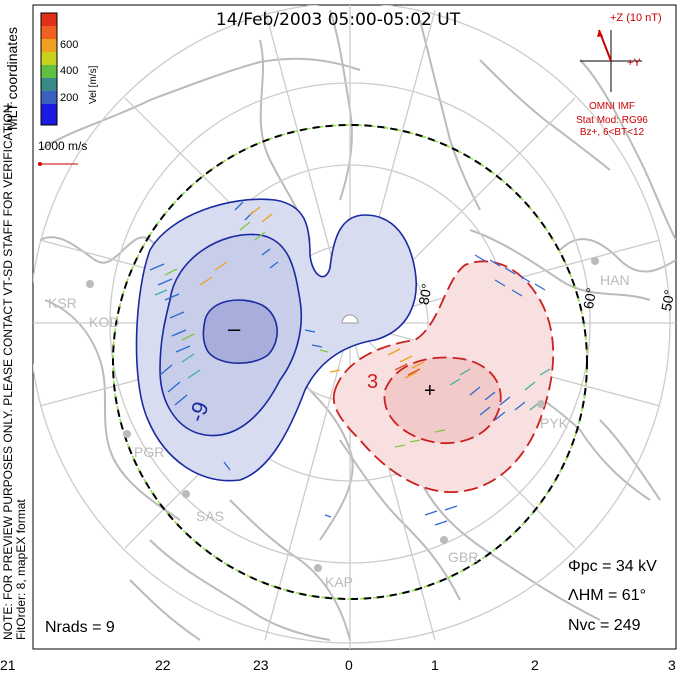 The image size is (680, 674). Describe the element at coordinates (615, 280) in the screenshot. I see `station-han: HAN` at that location.